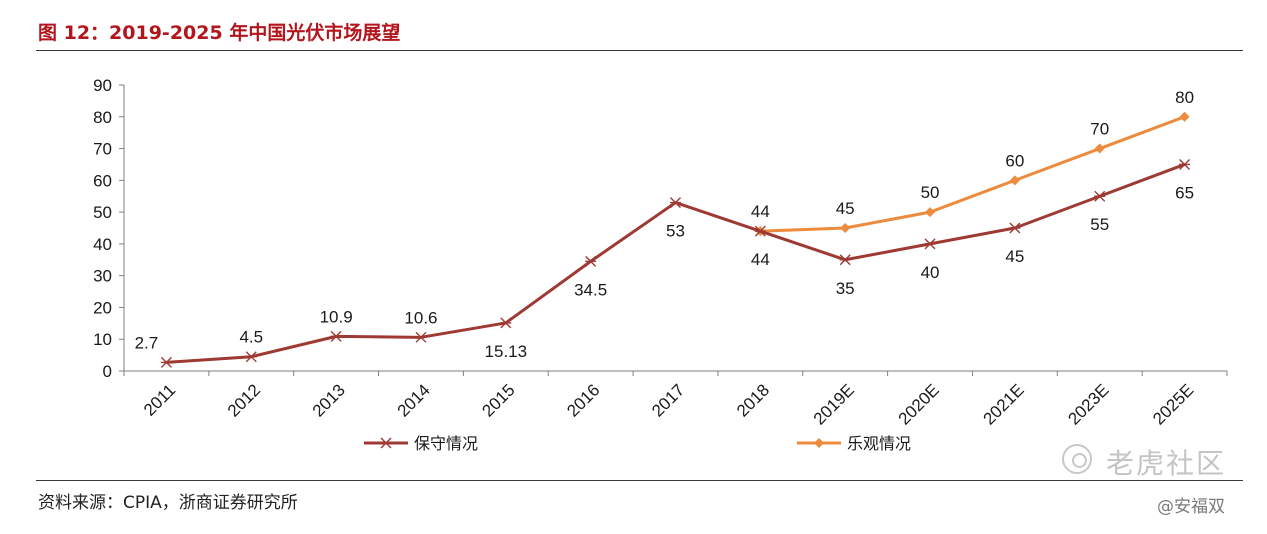 This screenshot has height=534, width=1267. I want to click on x-tick-label: 2025E, so click(1173, 404).